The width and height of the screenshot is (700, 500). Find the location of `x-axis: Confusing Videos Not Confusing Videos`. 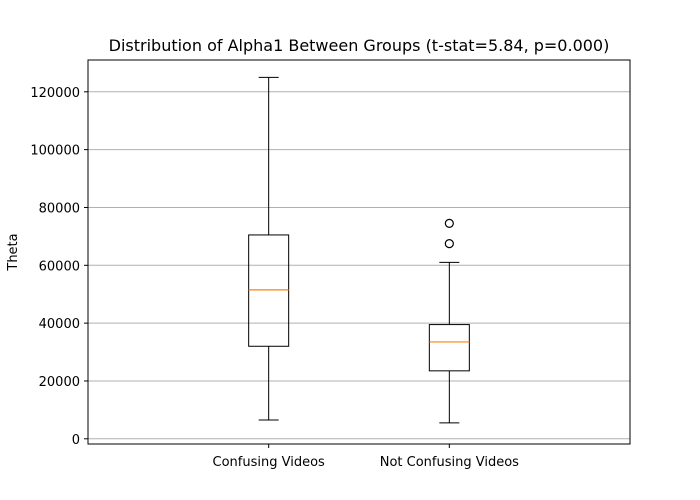

x-axis: Confusing Videos Not Confusing Videos is located at coordinates (366, 457).